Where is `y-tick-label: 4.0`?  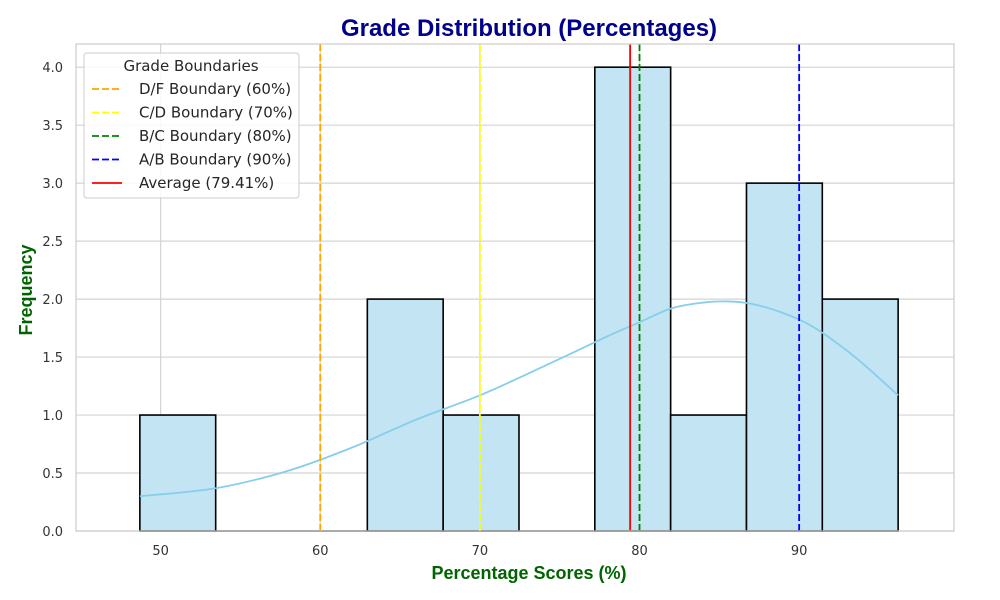
y-tick-label: 4.0 is located at coordinates (52, 68).